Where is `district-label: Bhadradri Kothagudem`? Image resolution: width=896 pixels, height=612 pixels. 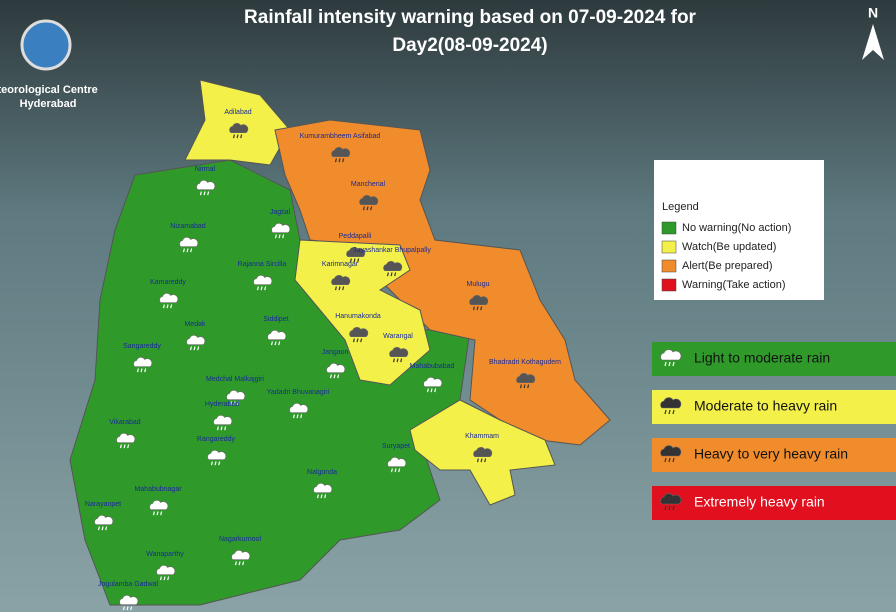
district-label: Bhadradri Kothagudem is located at coordinates (525, 362).